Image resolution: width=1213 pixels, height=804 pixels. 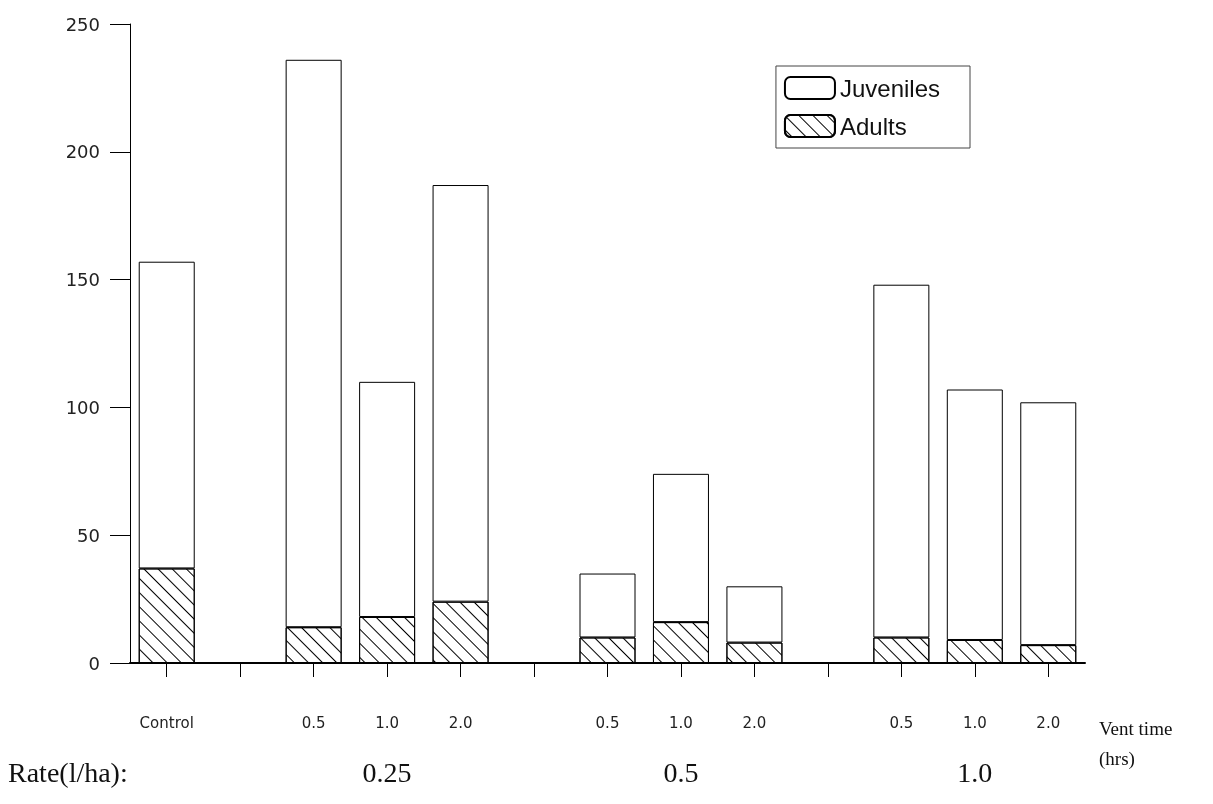 What do you see at coordinates (873, 126) in the screenshot?
I see `legend-label: Adults` at bounding box center [873, 126].